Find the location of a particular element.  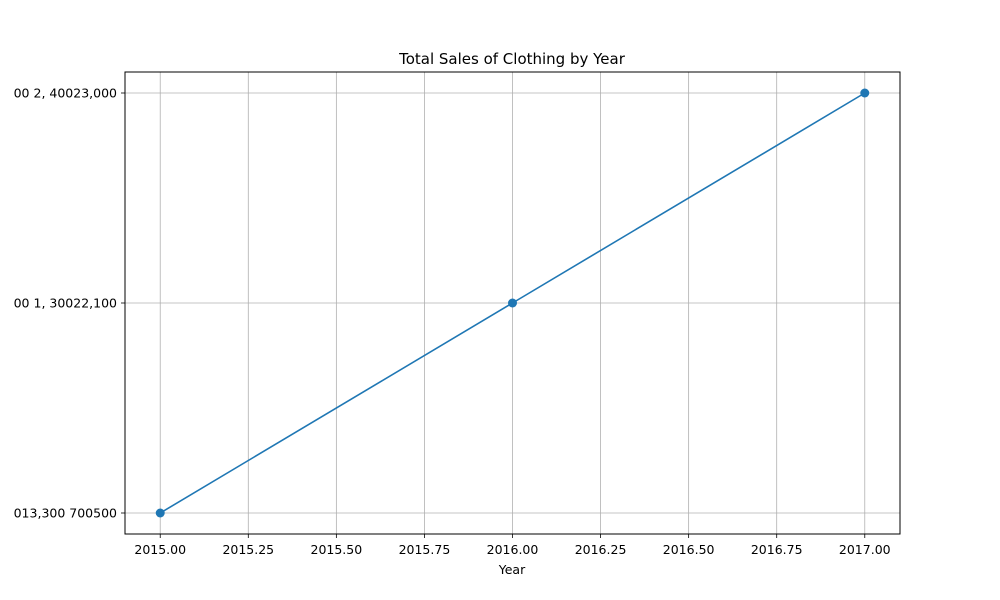

y-tick-label: 013,300 700500 is located at coordinates (65, 513).